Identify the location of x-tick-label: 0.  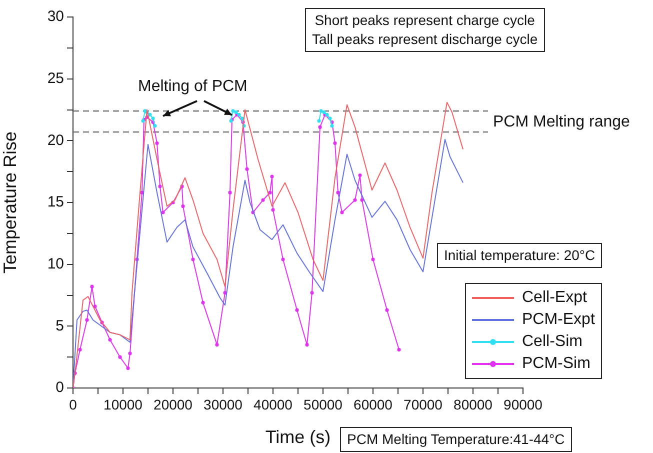
(73, 404).